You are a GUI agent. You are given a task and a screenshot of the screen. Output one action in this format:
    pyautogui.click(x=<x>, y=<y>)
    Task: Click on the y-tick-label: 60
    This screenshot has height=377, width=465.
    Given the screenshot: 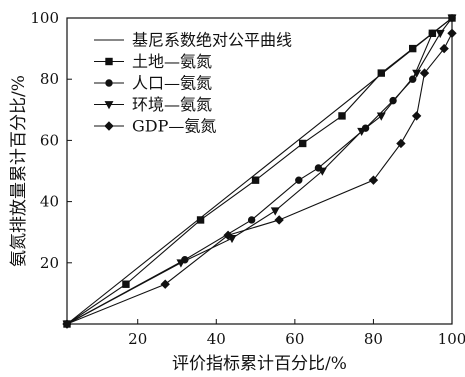 What is the action you would take?
    pyautogui.click(x=49, y=140)
    